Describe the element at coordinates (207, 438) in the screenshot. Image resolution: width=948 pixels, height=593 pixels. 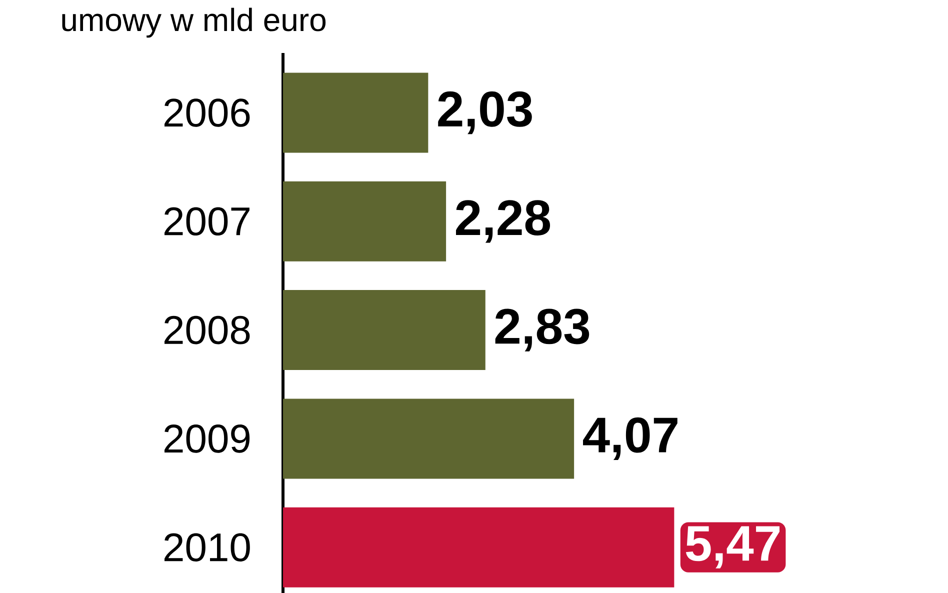
I see `y-tick-label: 2009` at that location.